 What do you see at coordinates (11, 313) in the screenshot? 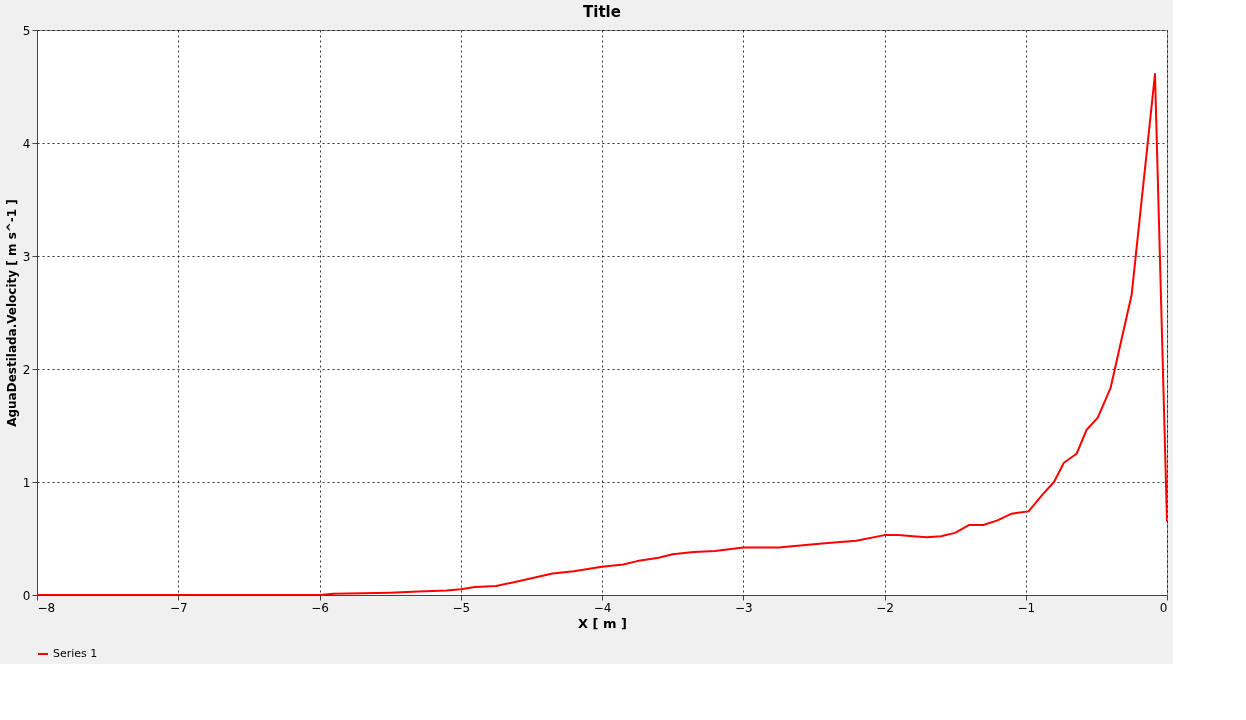
I see `y-axis-title: AguaDestilada.Velocity [ m s^-1 ]` at bounding box center [11, 313].